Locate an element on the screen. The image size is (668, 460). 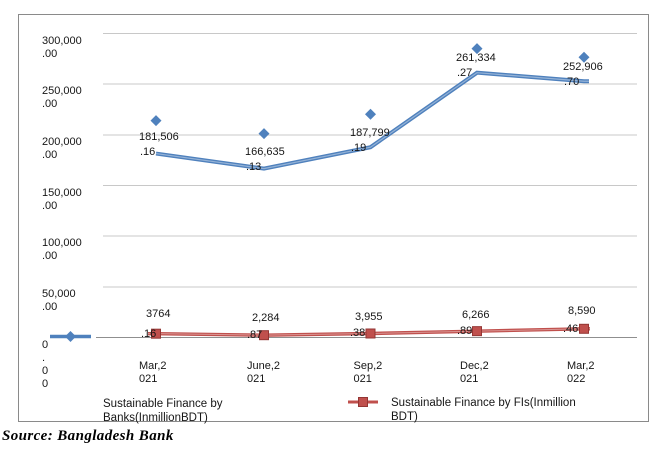
banks-data-label: 166,635 is located at coordinates (265, 152).